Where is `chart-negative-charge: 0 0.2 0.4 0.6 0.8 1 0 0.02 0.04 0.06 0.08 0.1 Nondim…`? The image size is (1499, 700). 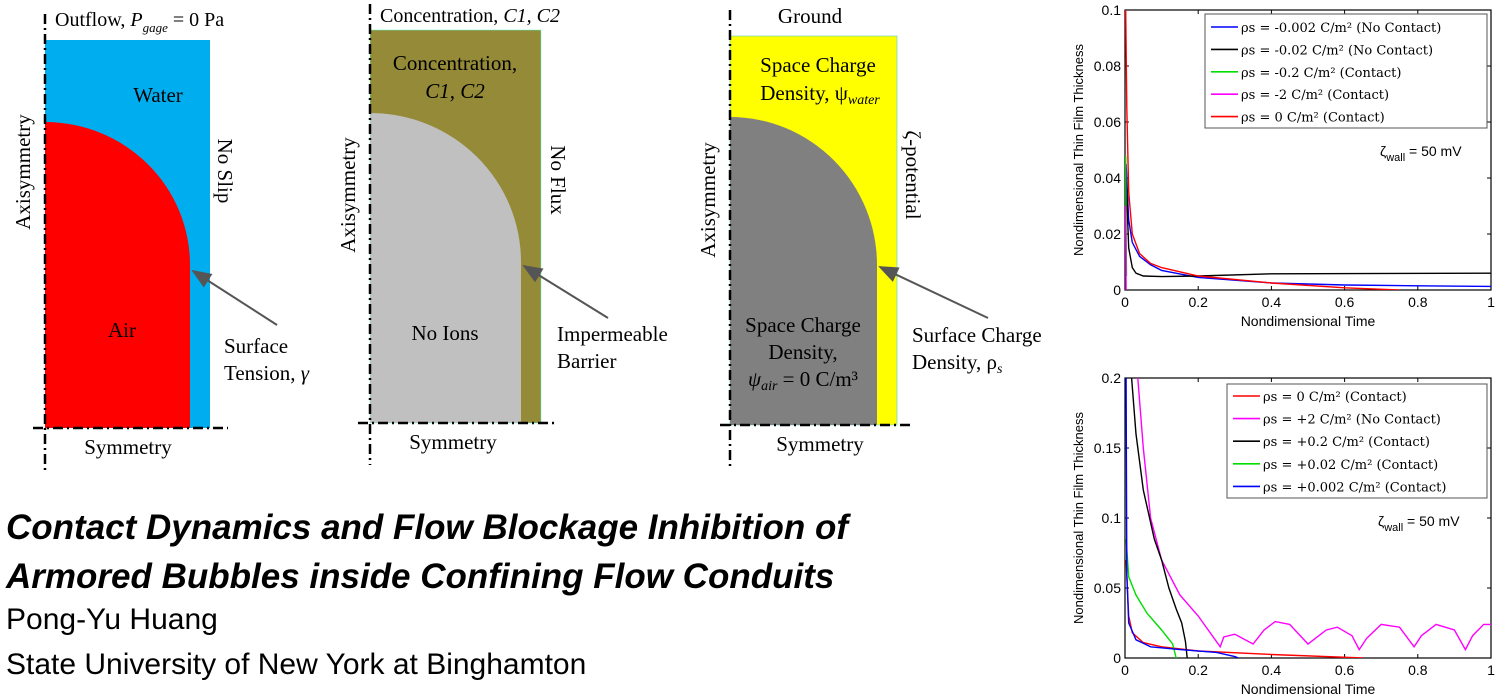
chart-negative-charge: 0 0.2 0.4 0.6 0.8 1 0 0.02 0.04 0.06 0.08 0.1 Nondim… is located at coordinates (1283, 165).